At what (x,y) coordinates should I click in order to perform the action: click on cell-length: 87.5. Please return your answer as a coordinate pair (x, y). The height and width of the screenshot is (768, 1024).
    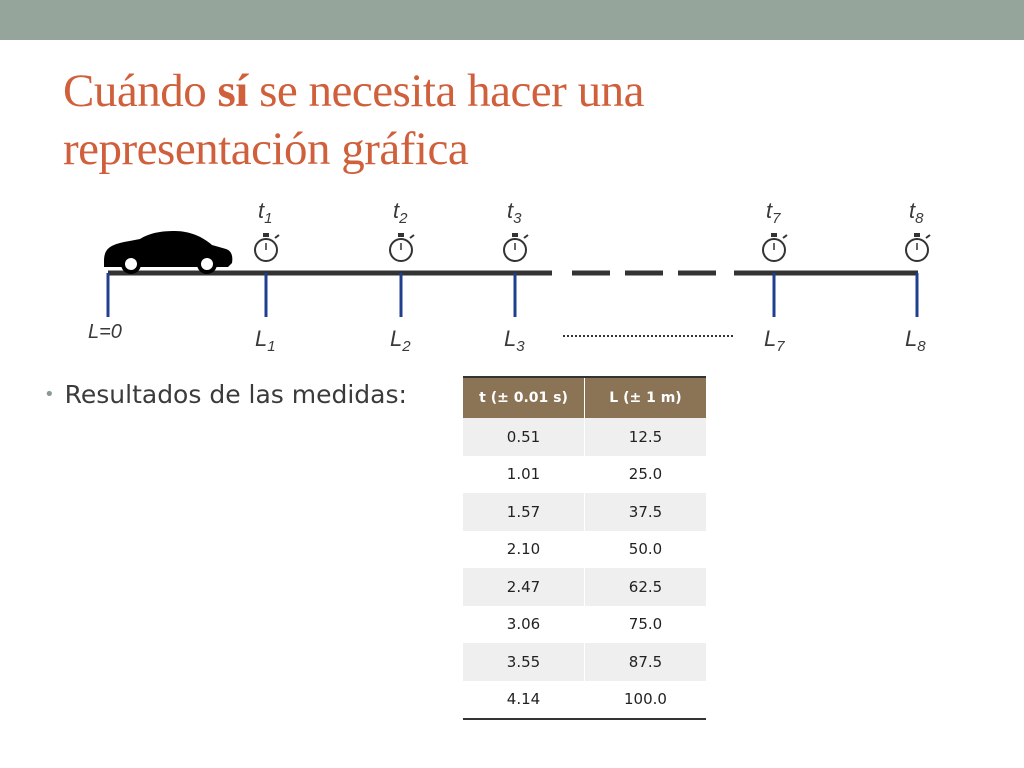
    Looking at the image, I should click on (645, 662).